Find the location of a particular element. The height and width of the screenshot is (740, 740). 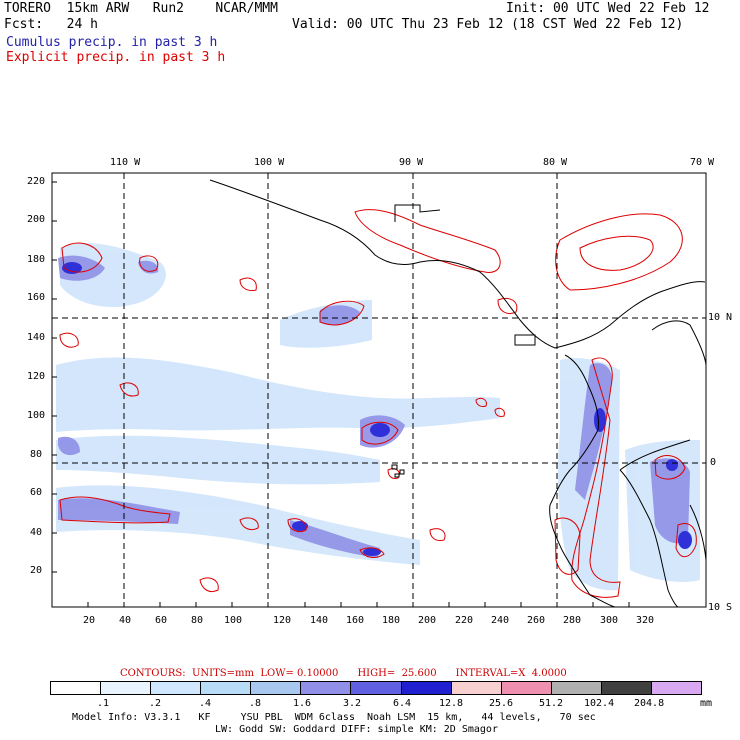

x-tick: 280 is located at coordinates (572, 620).